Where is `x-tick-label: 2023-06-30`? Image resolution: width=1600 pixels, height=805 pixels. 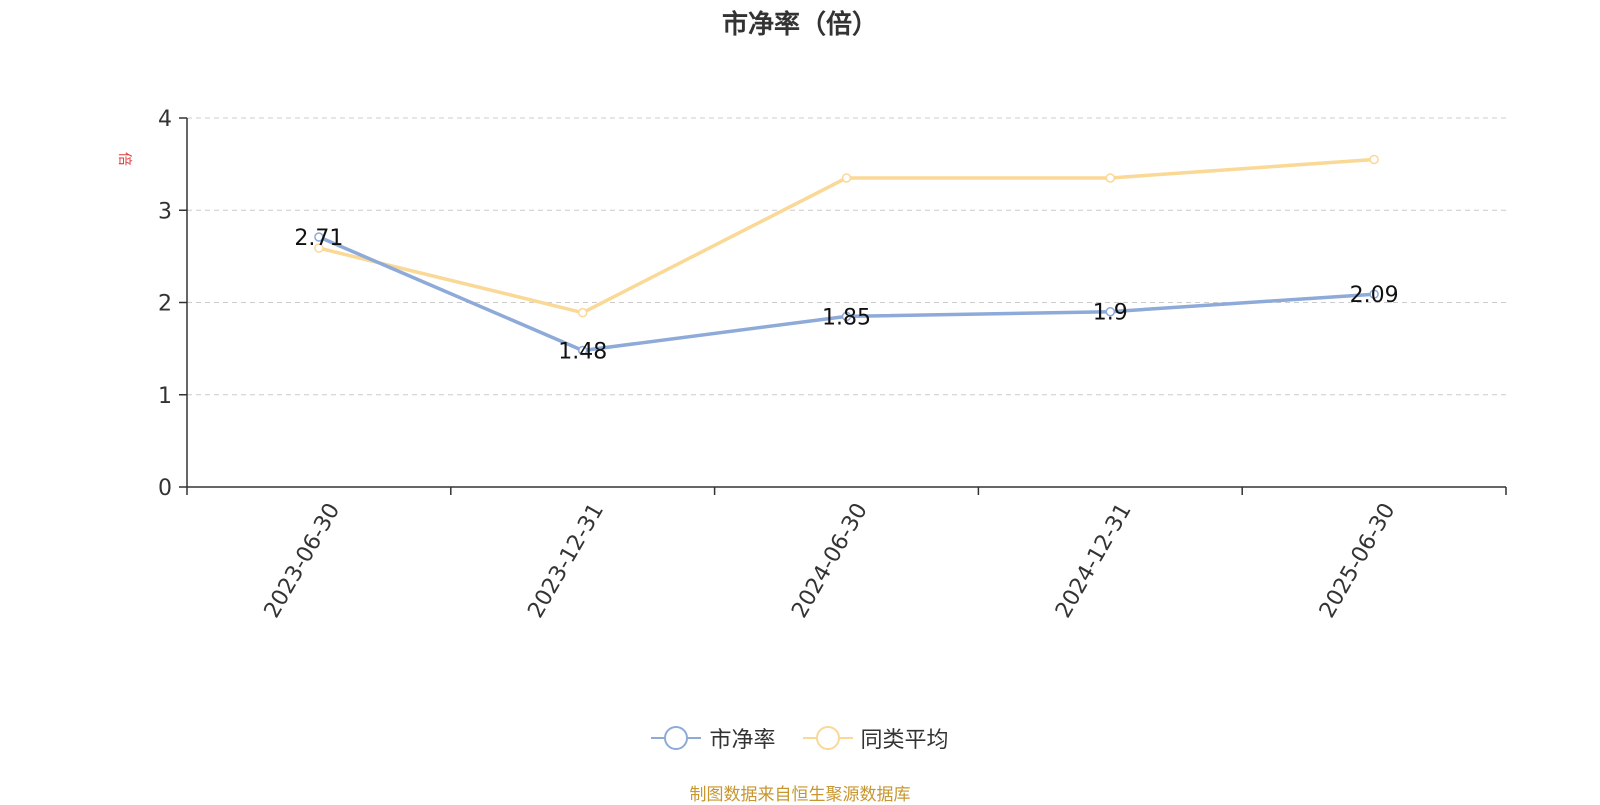
x-tick-label: 2023-06-30 is located at coordinates (303, 560).